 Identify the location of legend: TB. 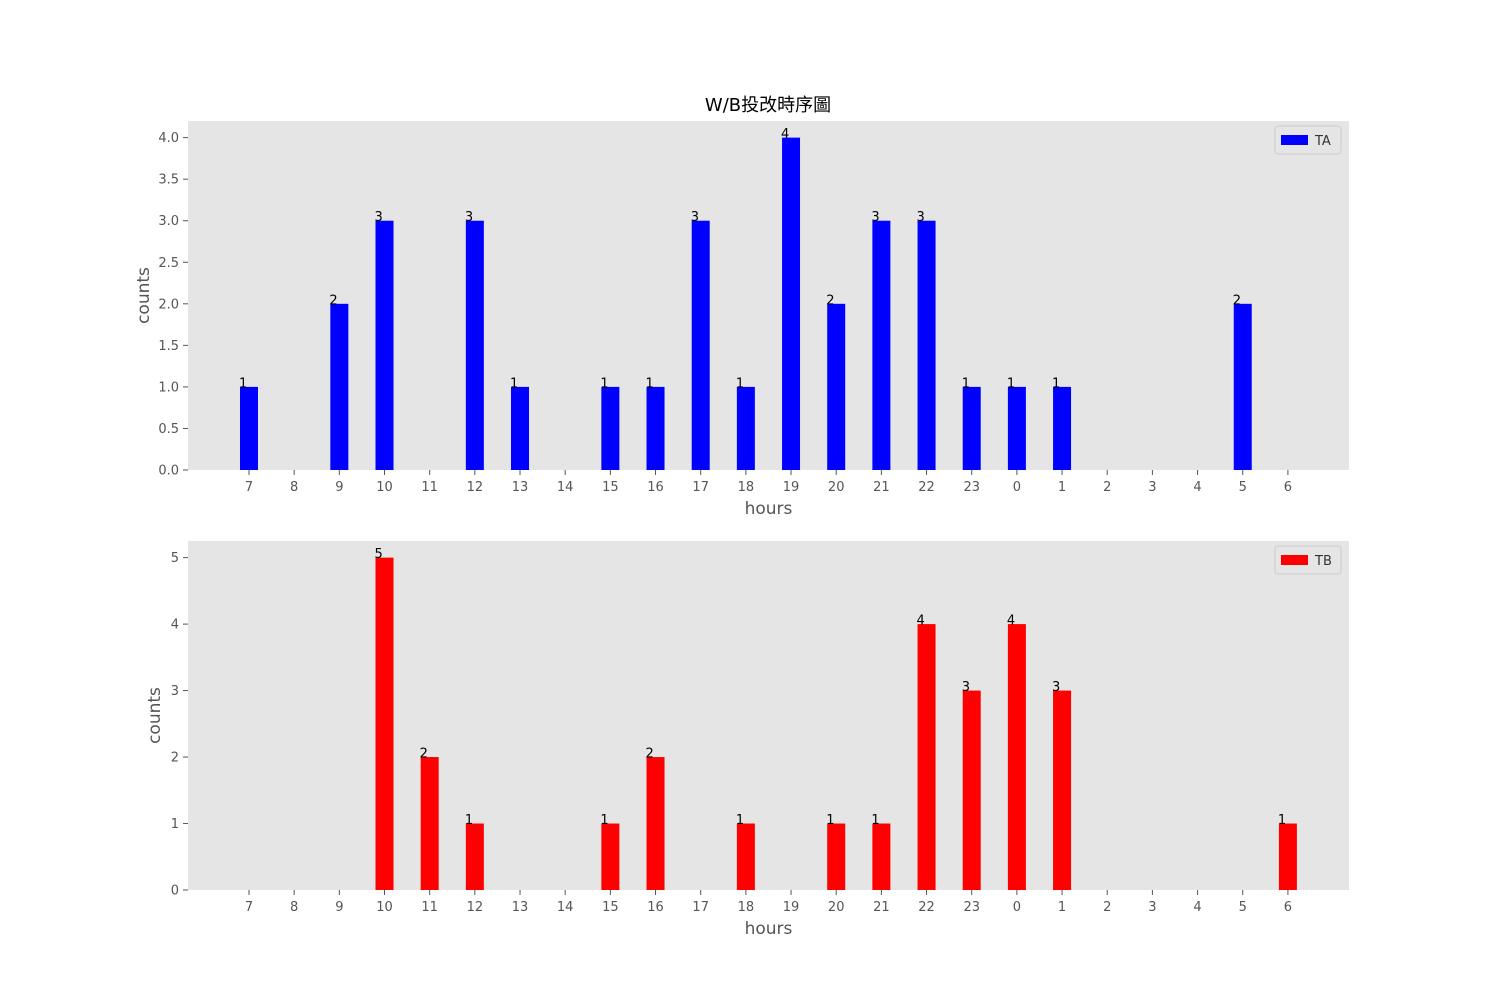
(1308, 560).